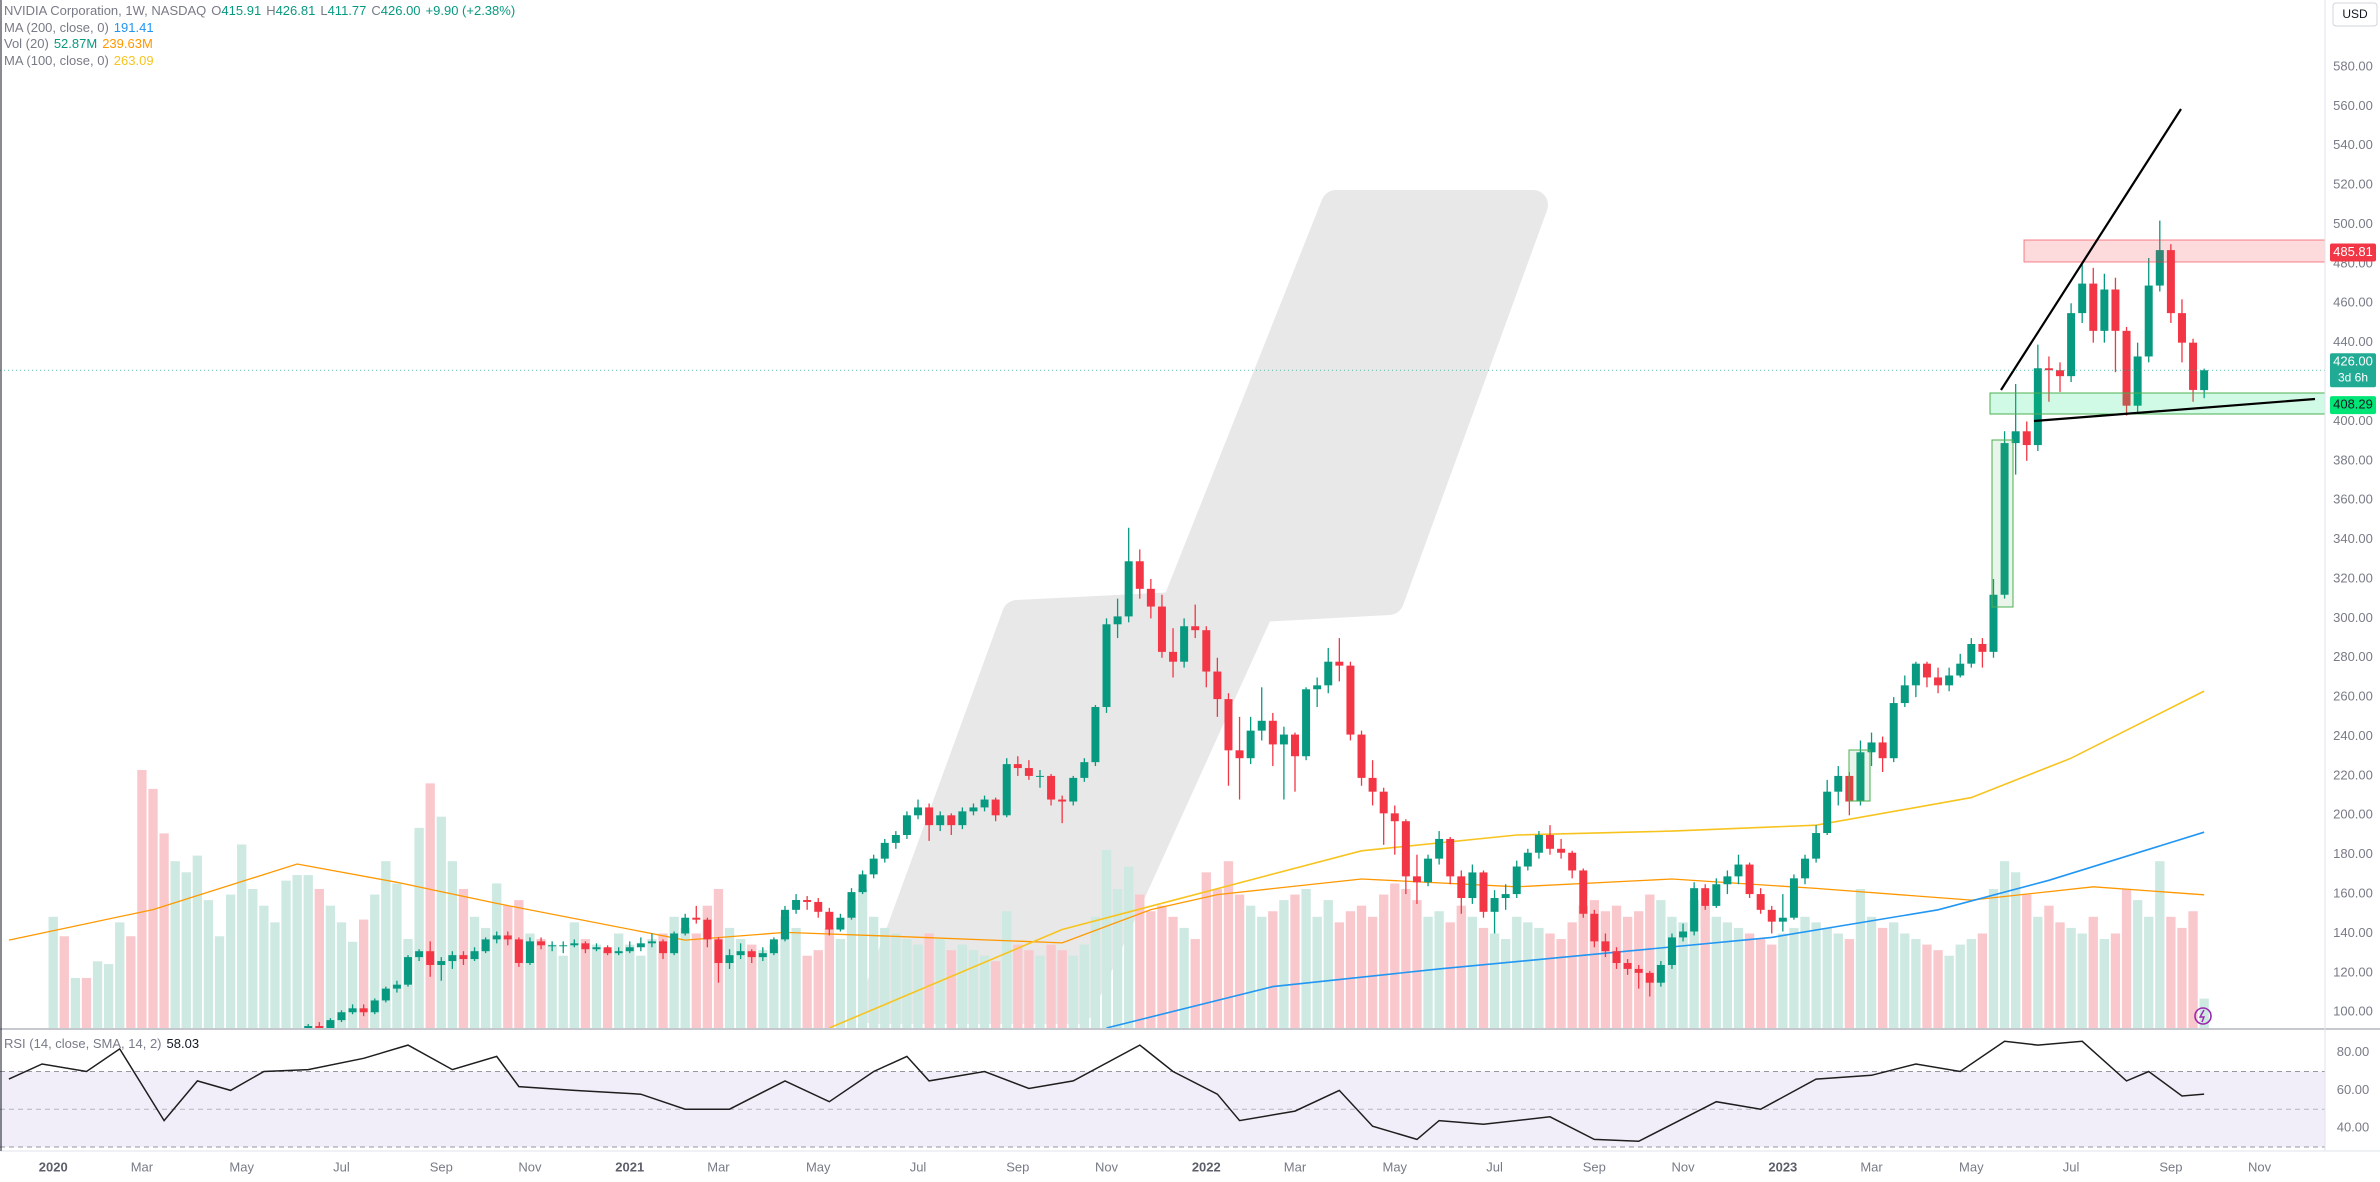 The height and width of the screenshot is (1182, 2380). Describe the element at coordinates (2353, 1011) in the screenshot. I see `y-tick-label: 100.00` at that location.